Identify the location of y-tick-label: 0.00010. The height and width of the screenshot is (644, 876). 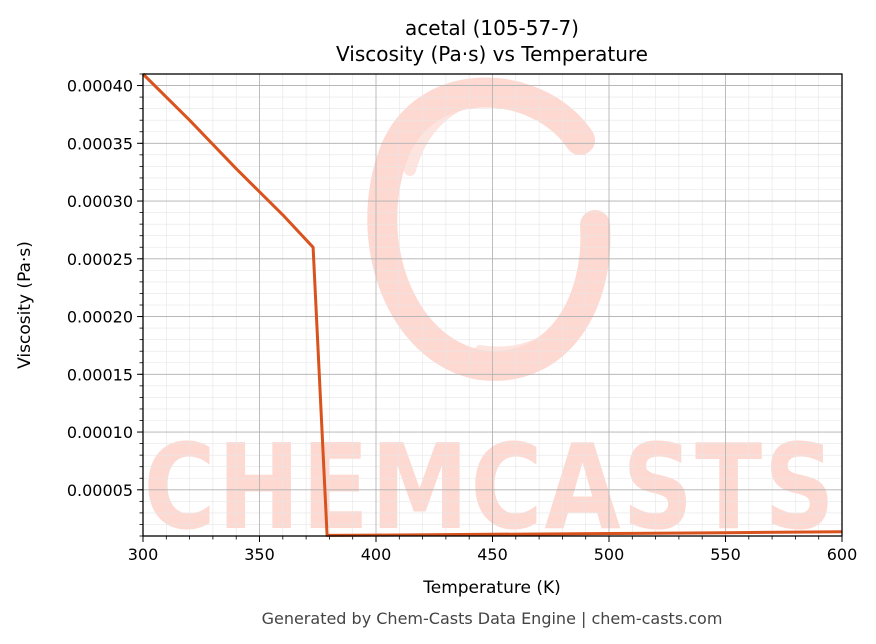
(100, 432).